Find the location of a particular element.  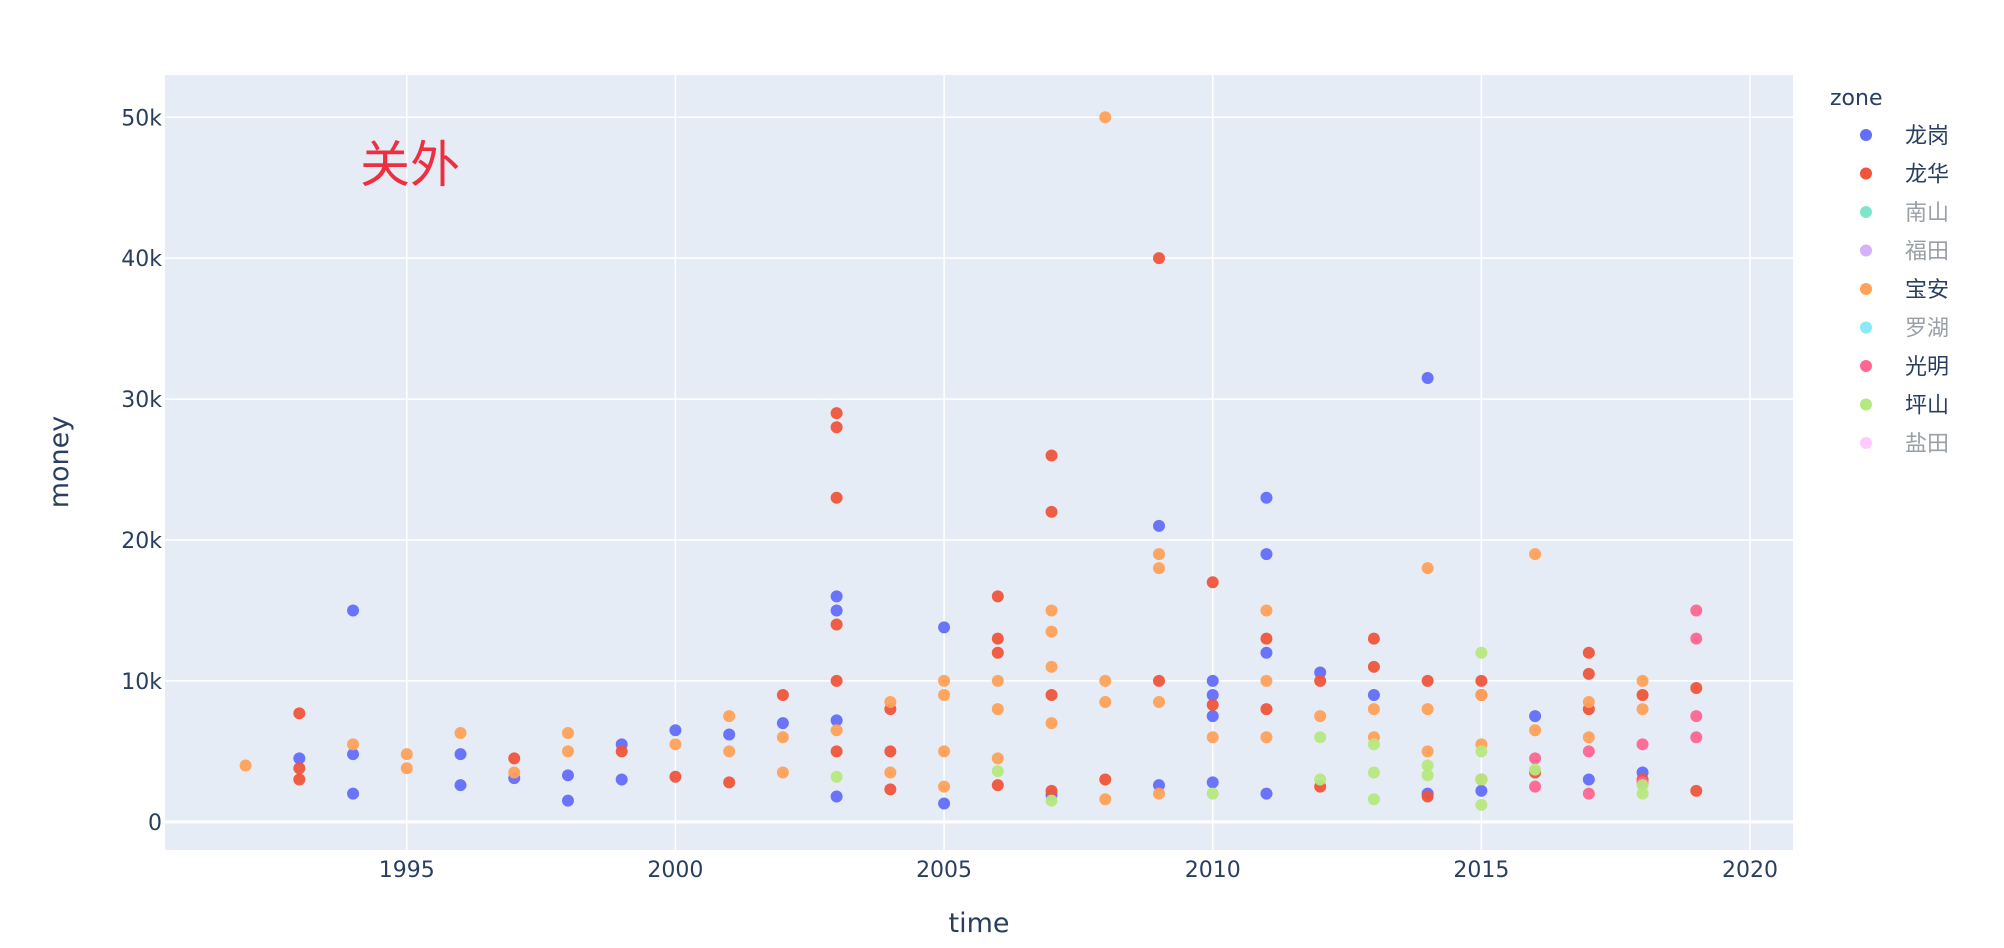

legend-item: 龙岗 is located at coordinates (1904, 136).